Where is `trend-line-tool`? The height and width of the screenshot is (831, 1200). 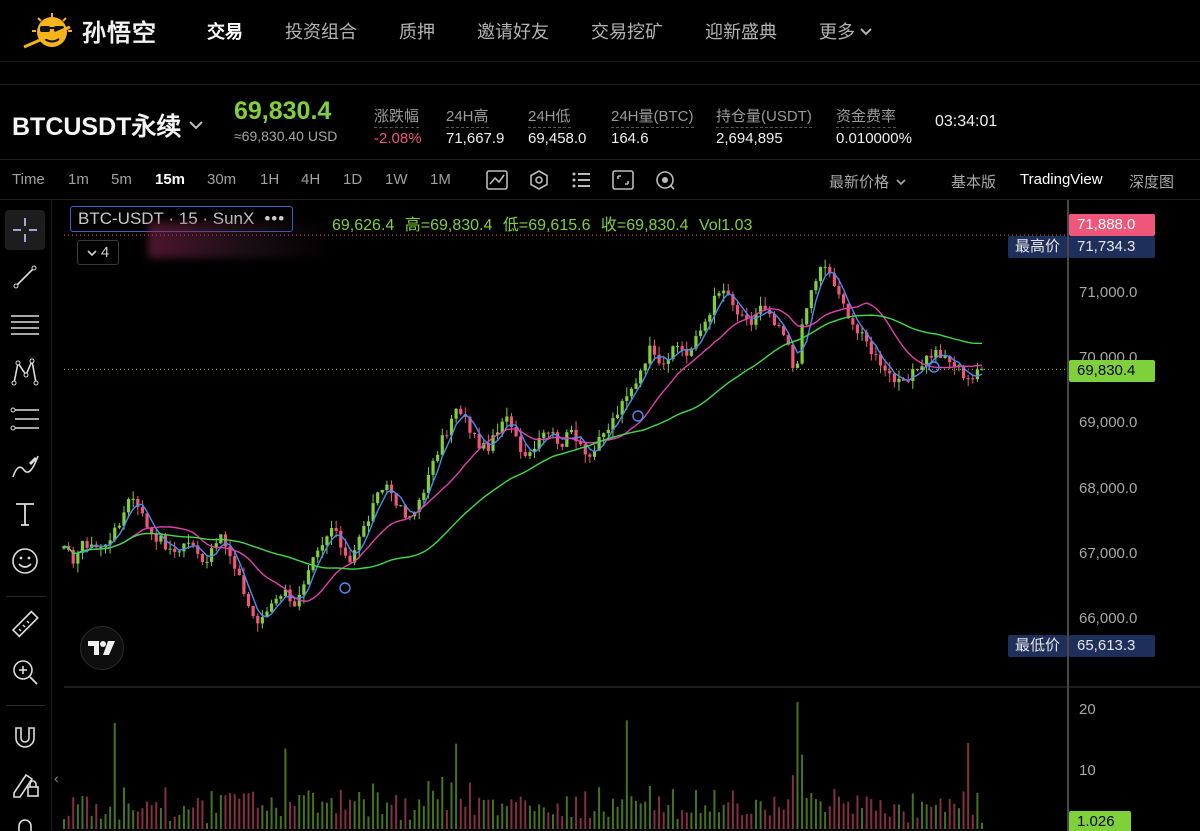 trend-line-tool is located at coordinates (25, 277).